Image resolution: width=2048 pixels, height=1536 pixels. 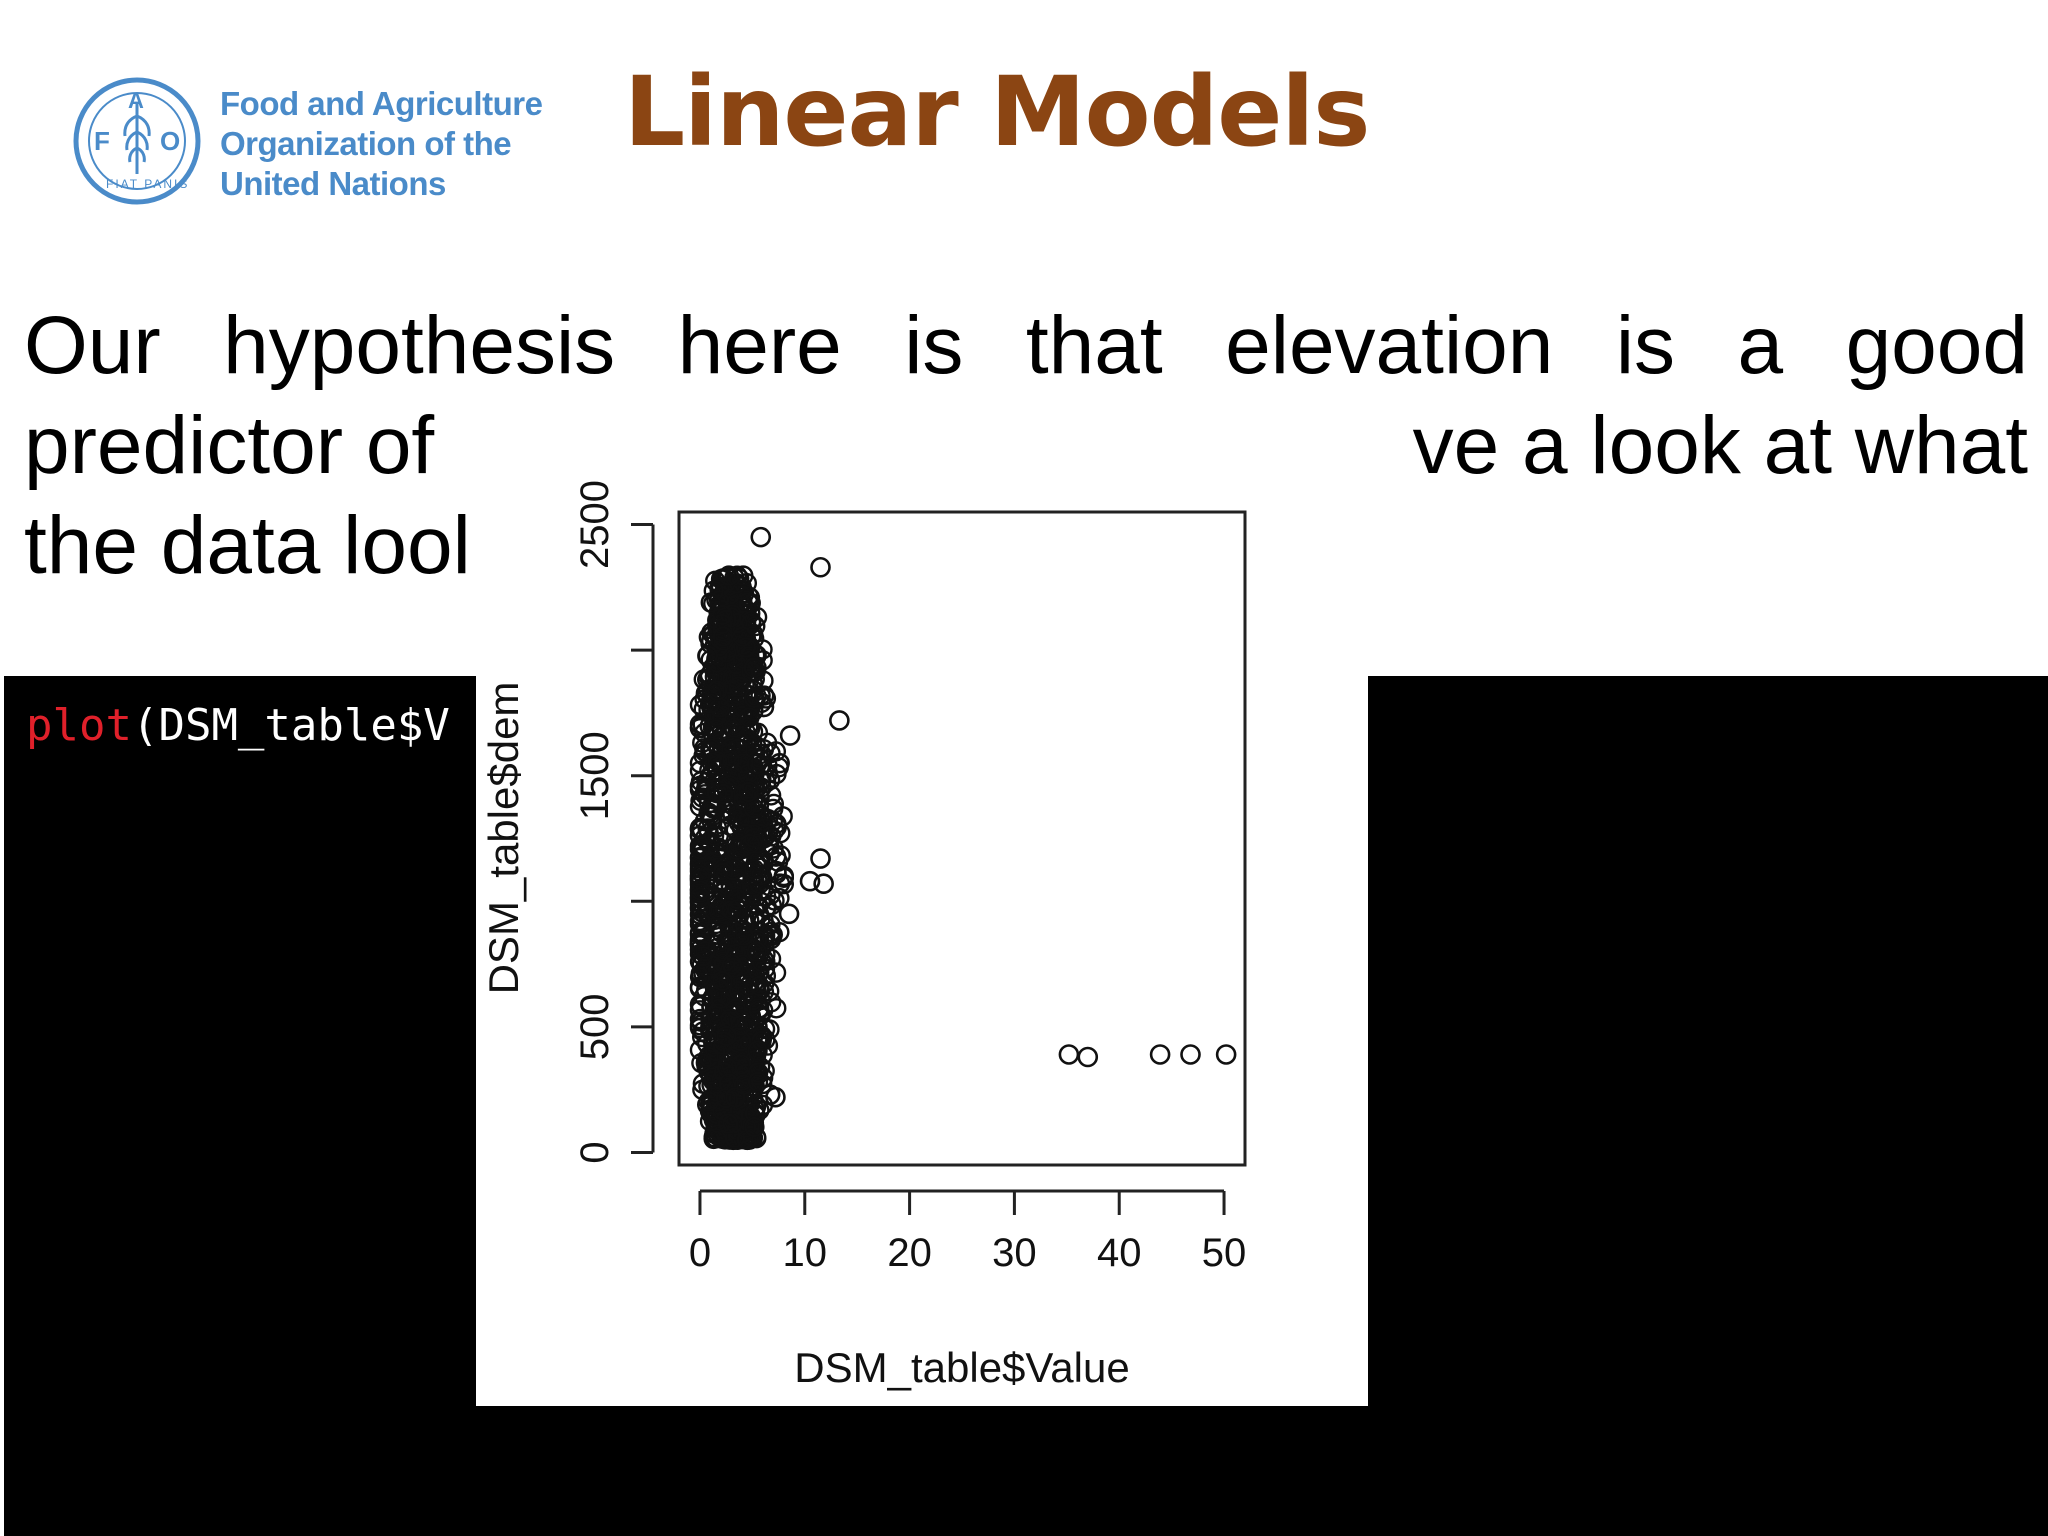 What do you see at coordinates (102, 141) in the screenshot?
I see `emblem-letter-f: F` at bounding box center [102, 141].